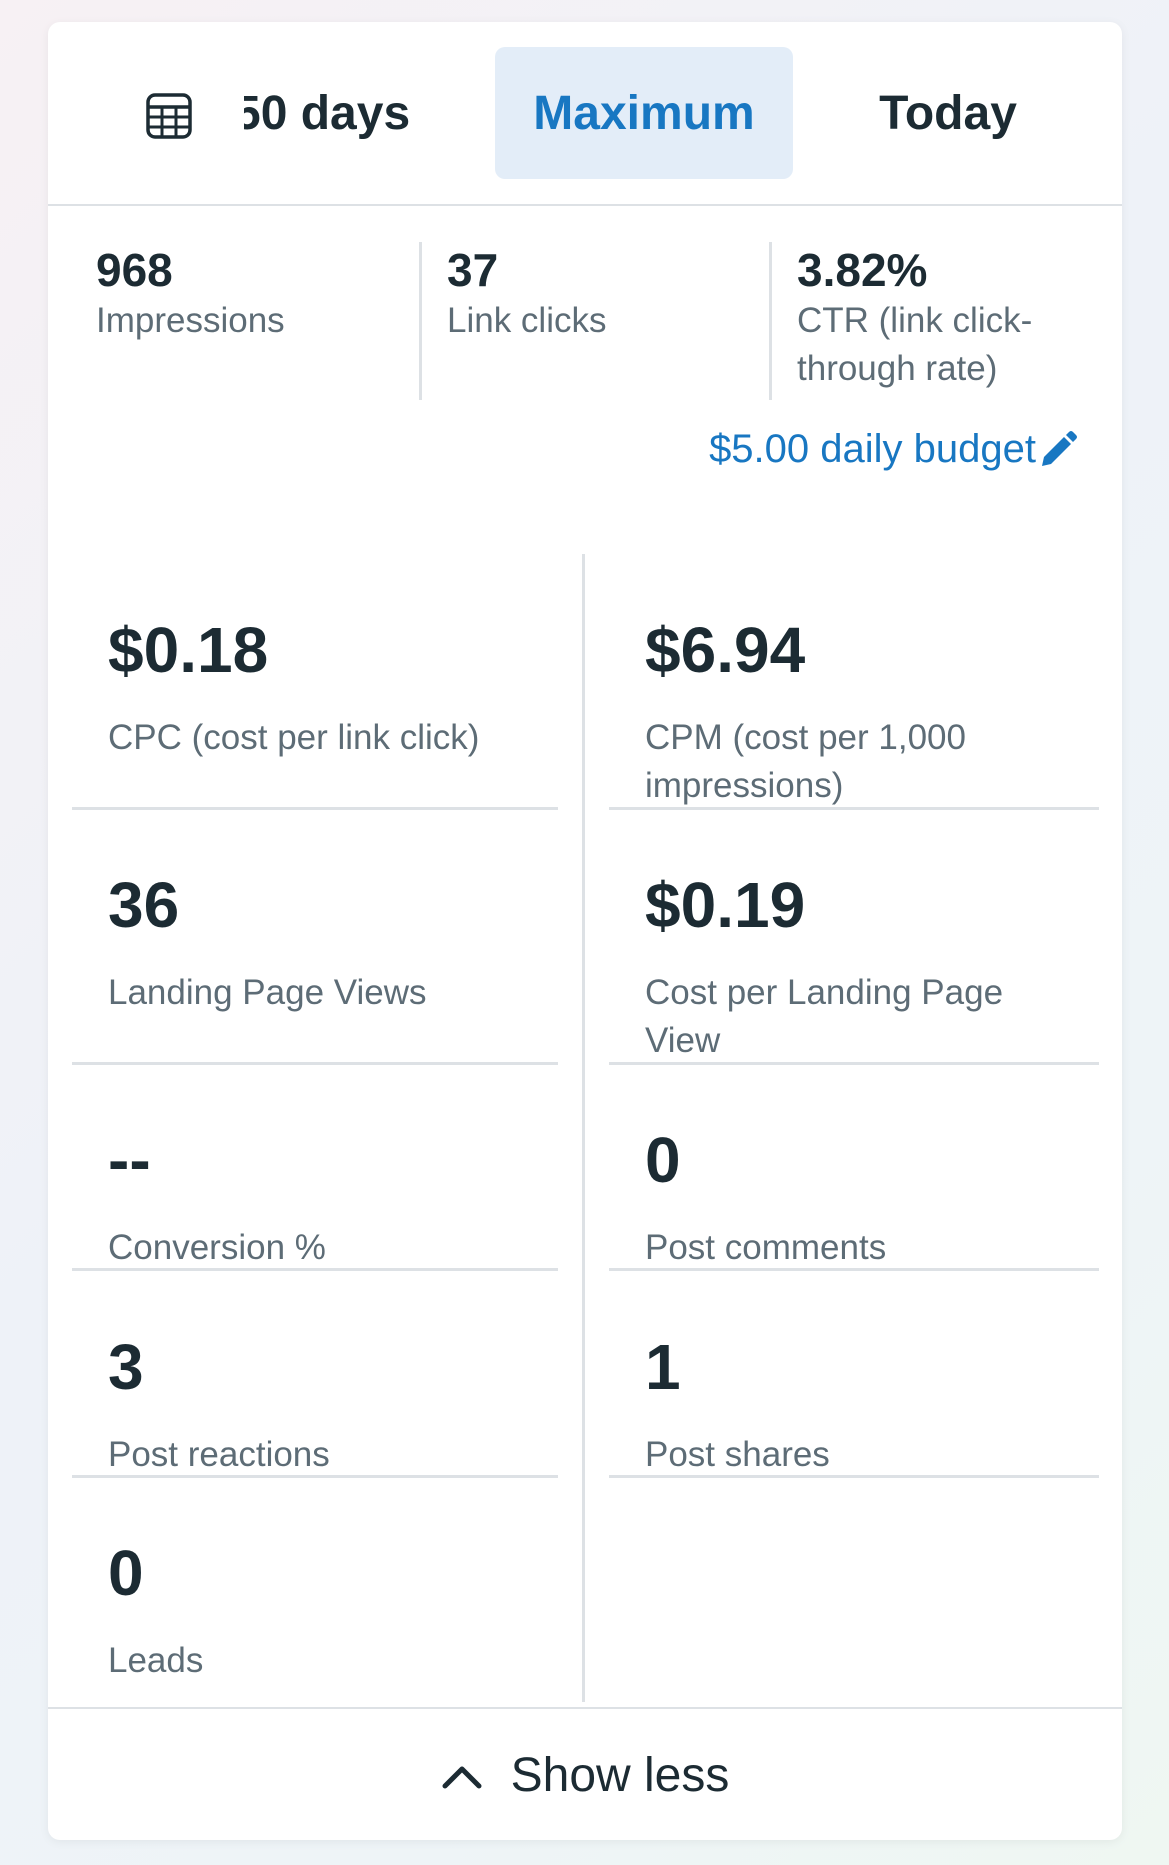 Image resolution: width=1169 pixels, height=1865 pixels. I want to click on chevron-up-icon, so click(462, 1776).